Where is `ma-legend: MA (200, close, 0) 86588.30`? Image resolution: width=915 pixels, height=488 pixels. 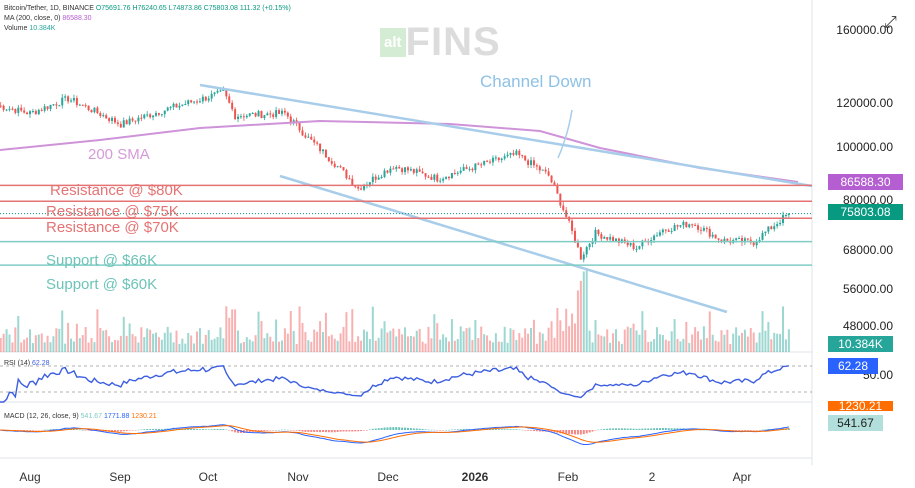
ma-legend: MA (200, close, 0) 86588.30 is located at coordinates (48, 18).